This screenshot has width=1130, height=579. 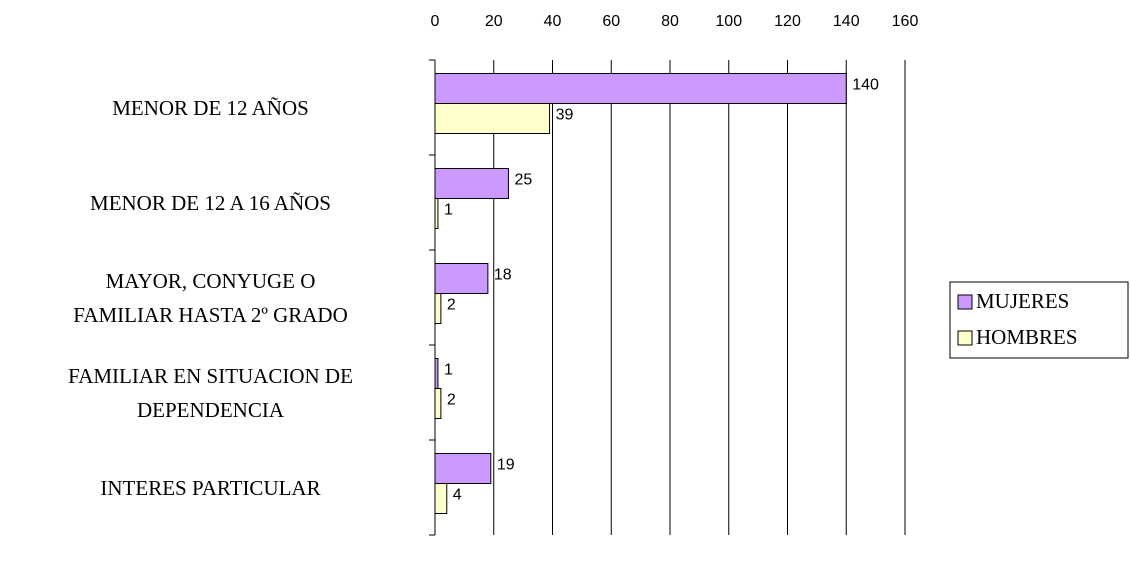 What do you see at coordinates (210, 202) in the screenshot?
I see `category-label: MENOR DE 12 A 16 AÑOS` at bounding box center [210, 202].